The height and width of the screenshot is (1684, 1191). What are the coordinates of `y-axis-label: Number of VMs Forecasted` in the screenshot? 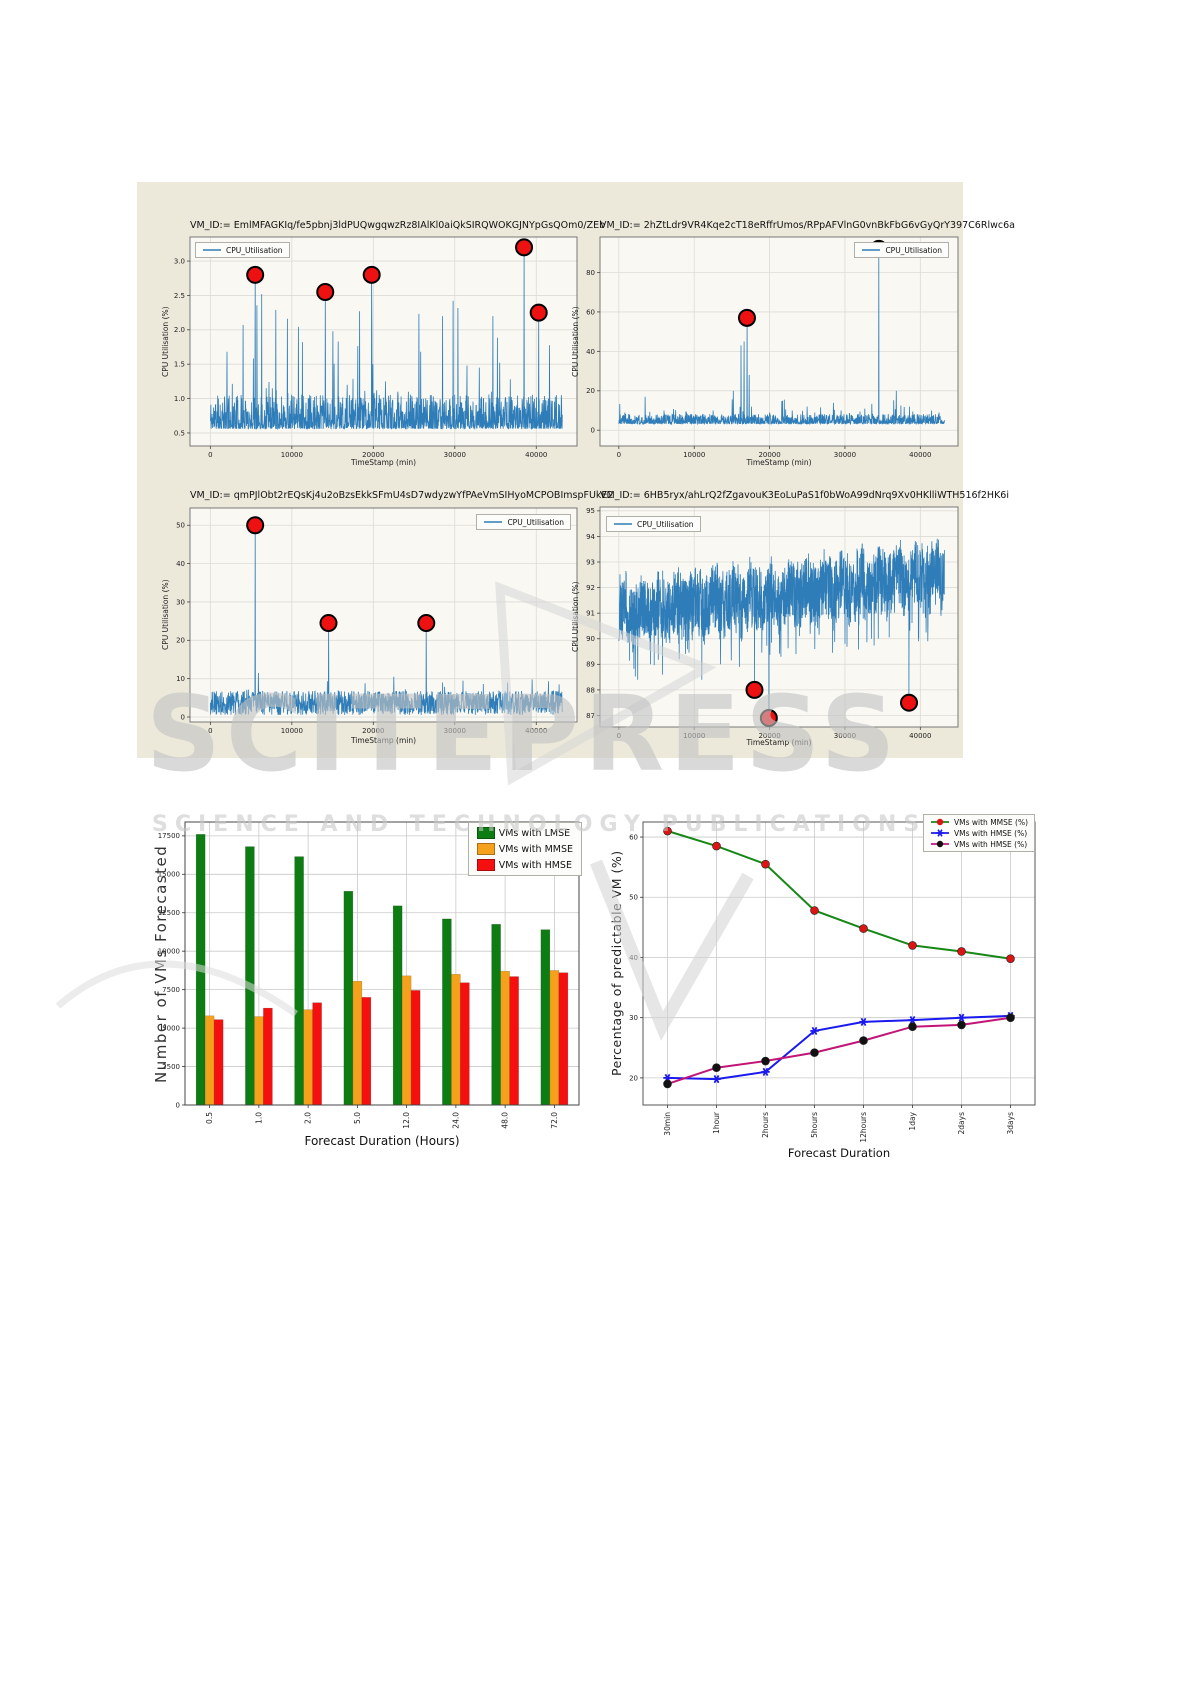 It's located at (161, 963).